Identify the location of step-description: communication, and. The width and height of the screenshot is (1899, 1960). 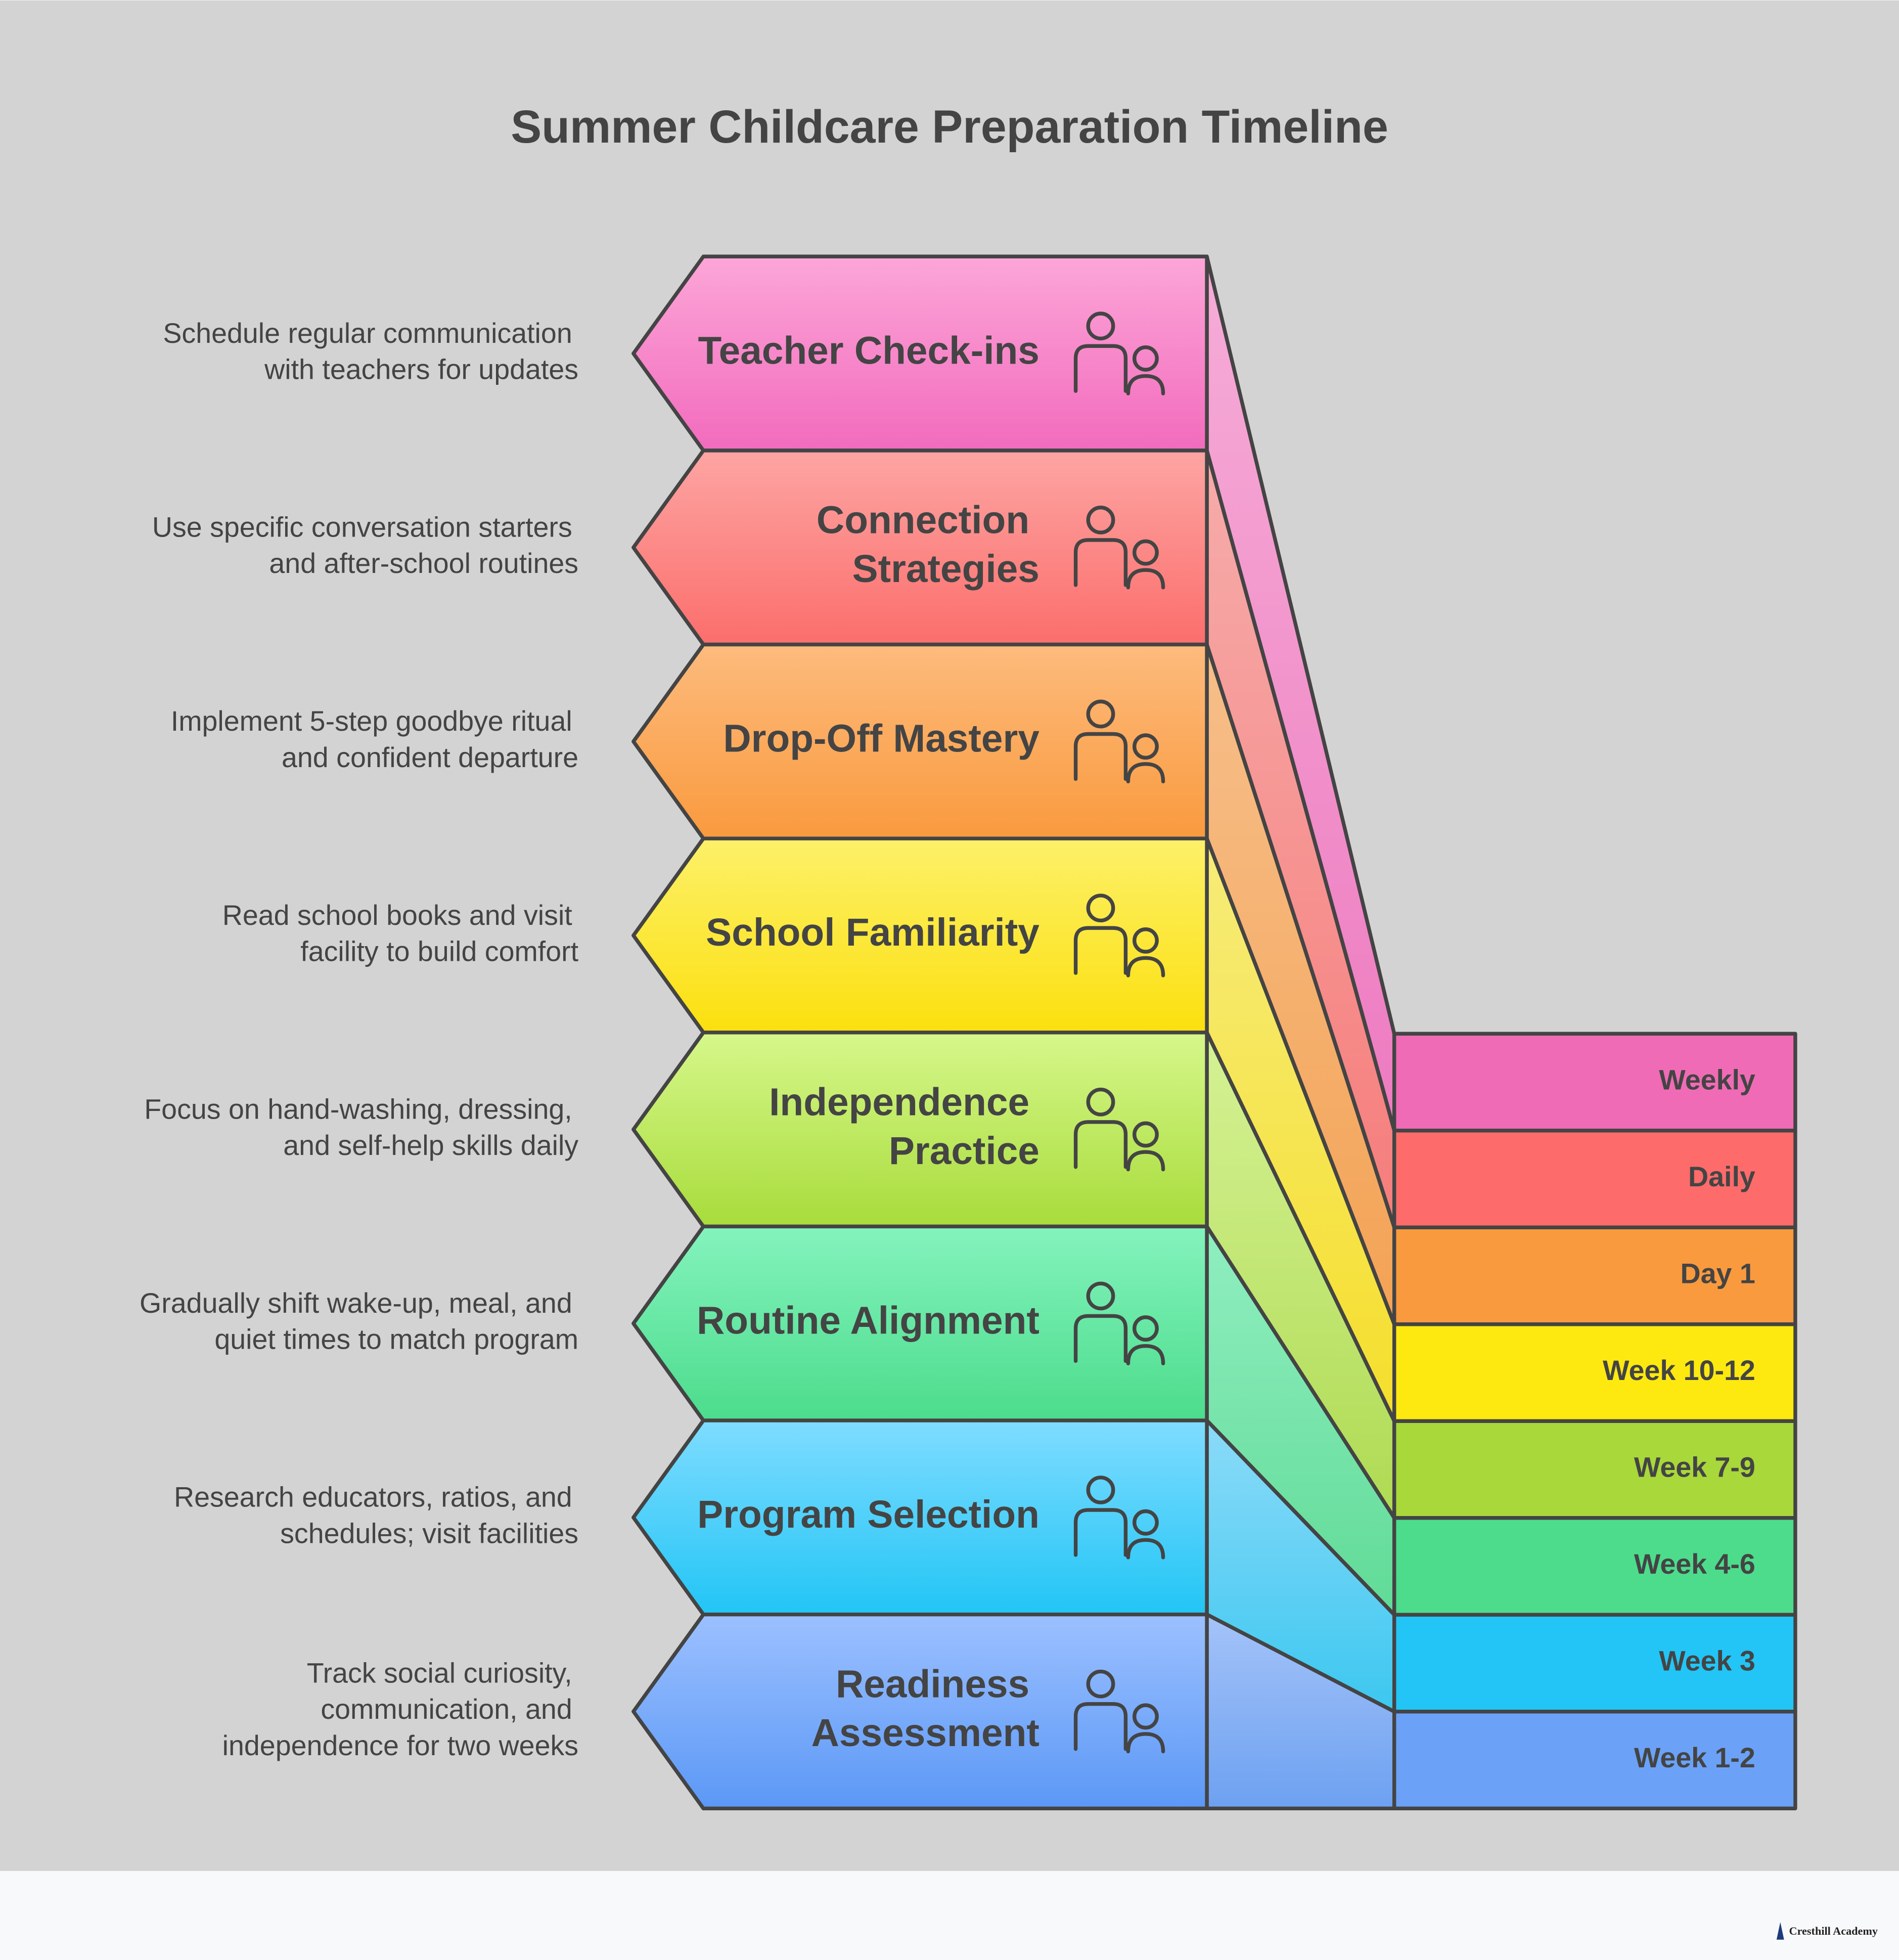
(446, 1709).